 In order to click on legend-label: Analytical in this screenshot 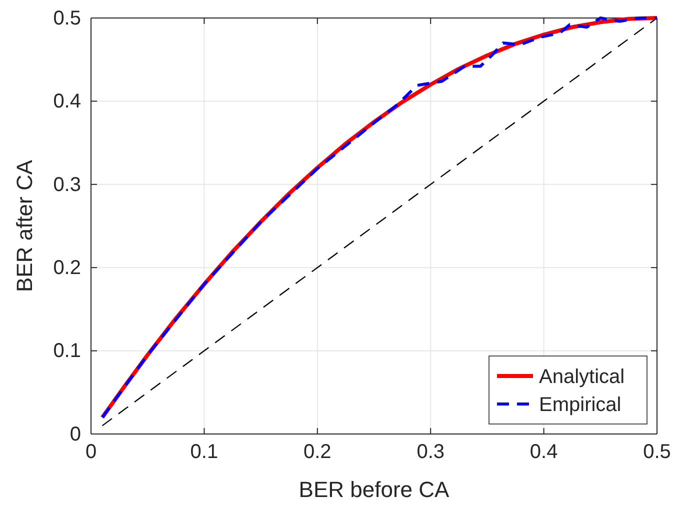, I will do `click(582, 377)`.